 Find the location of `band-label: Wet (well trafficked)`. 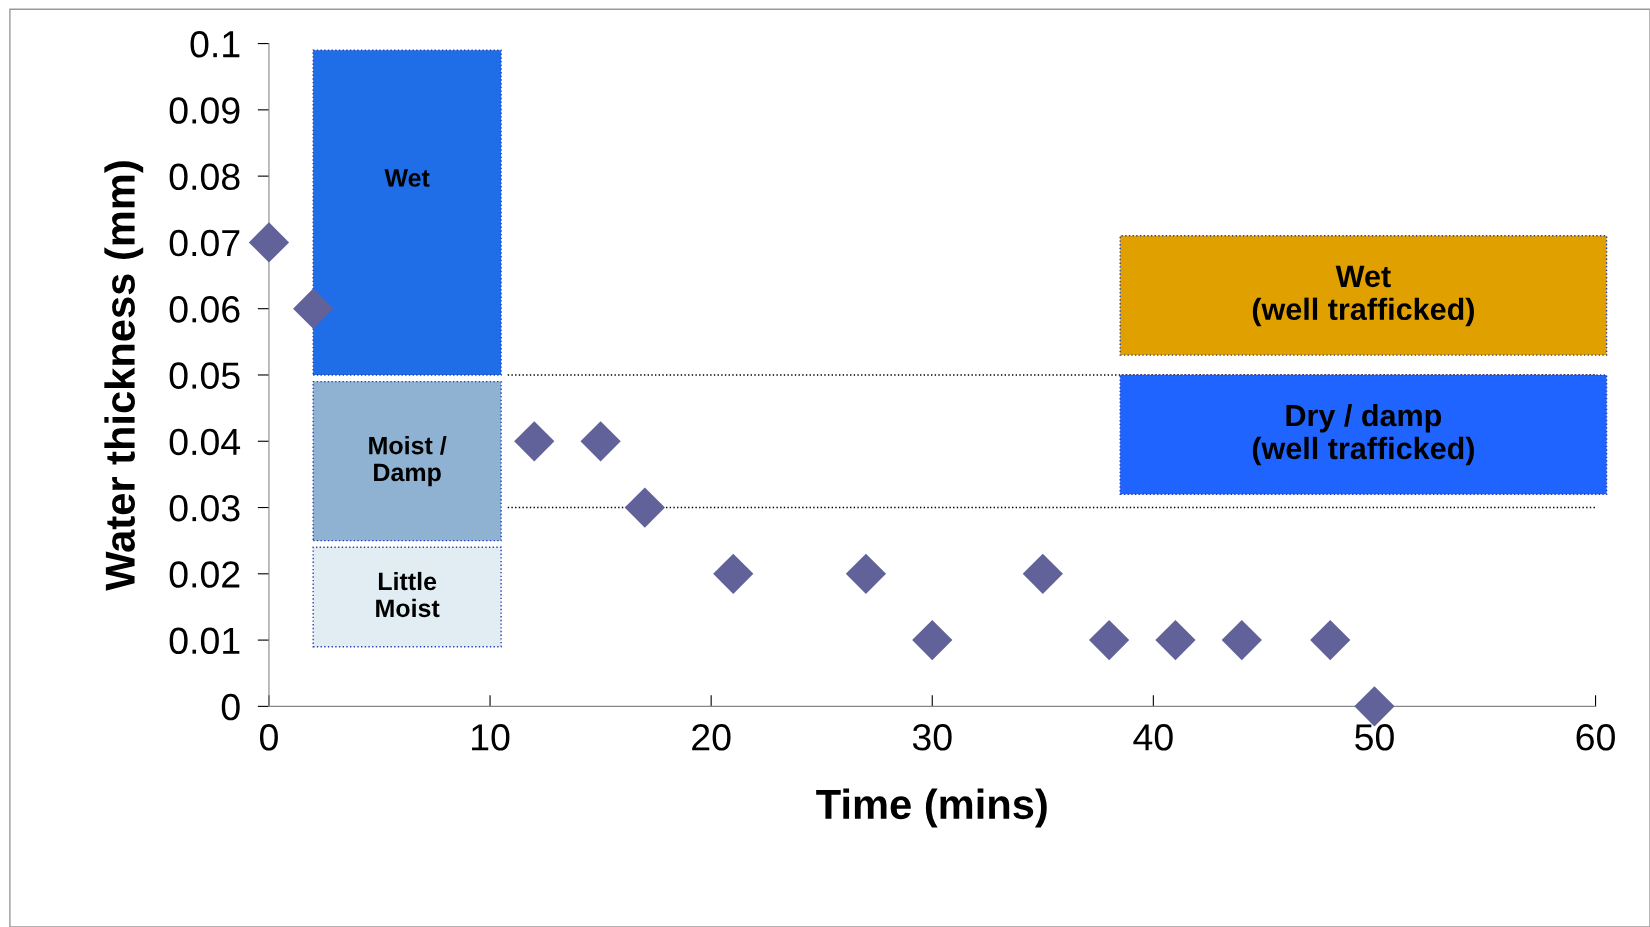

band-label: Wet (well trafficked) is located at coordinates (1363, 296).